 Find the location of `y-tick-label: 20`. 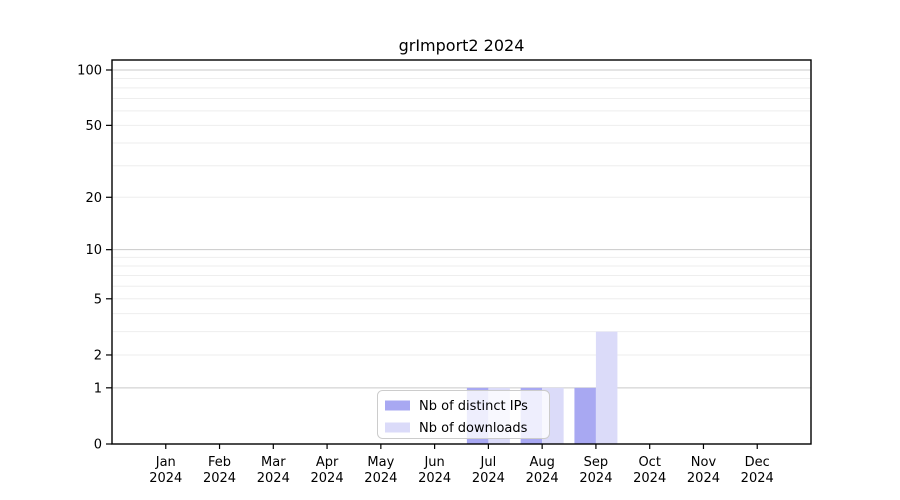

y-tick-label: 20 is located at coordinates (93, 198).